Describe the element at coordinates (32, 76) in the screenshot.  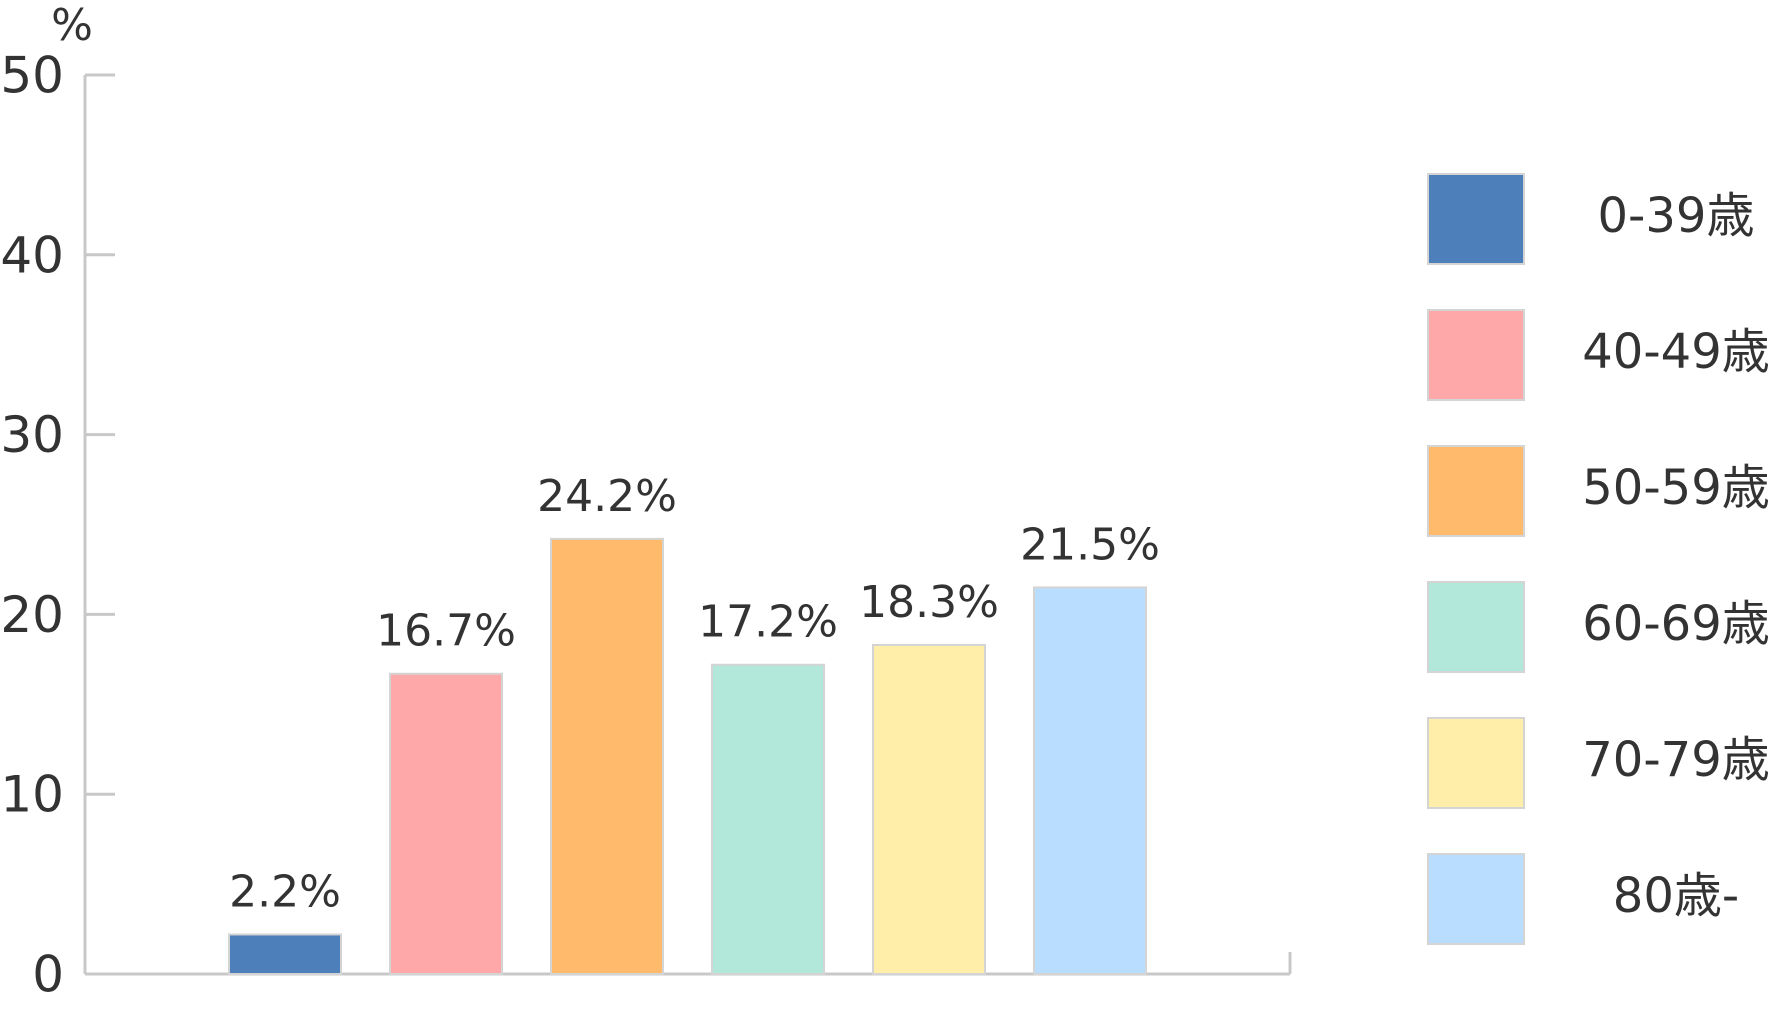
I see `y-tick-label: 50` at that location.